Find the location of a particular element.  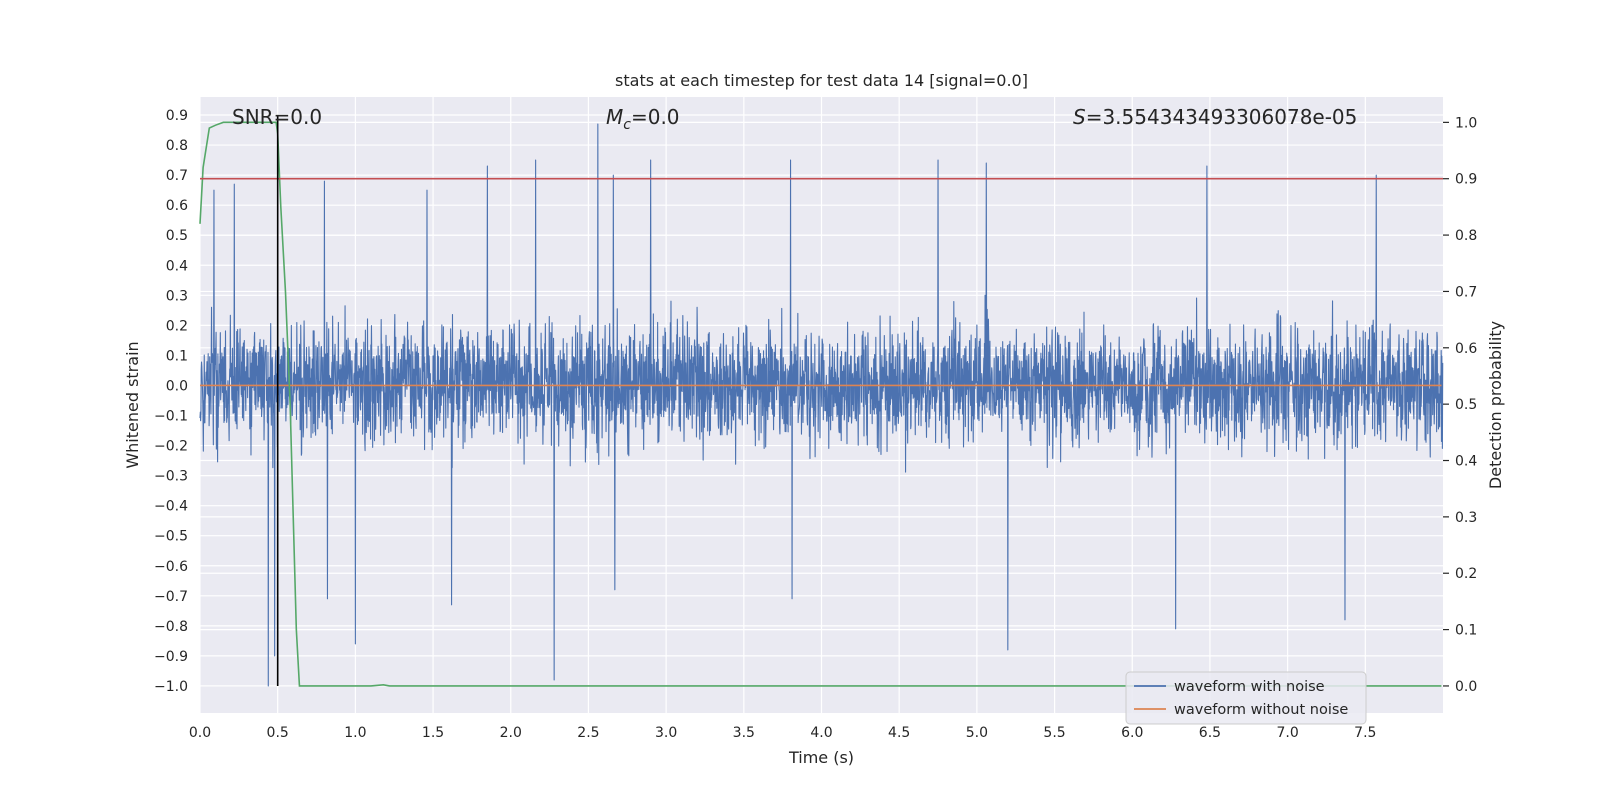

y-right-tick-label: 0.4 is located at coordinates (1466, 462).